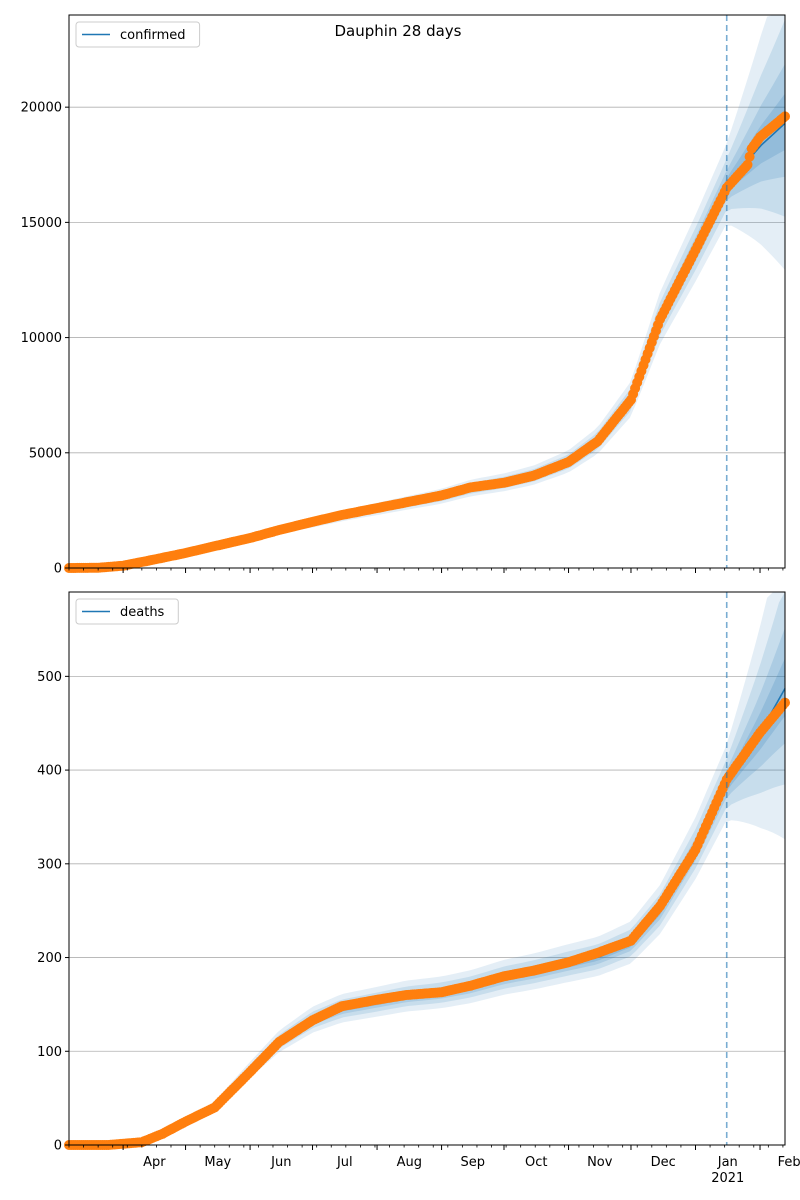 The height and width of the screenshot is (1200, 800). I want to click on x-tick-label: May, so click(217, 1162).